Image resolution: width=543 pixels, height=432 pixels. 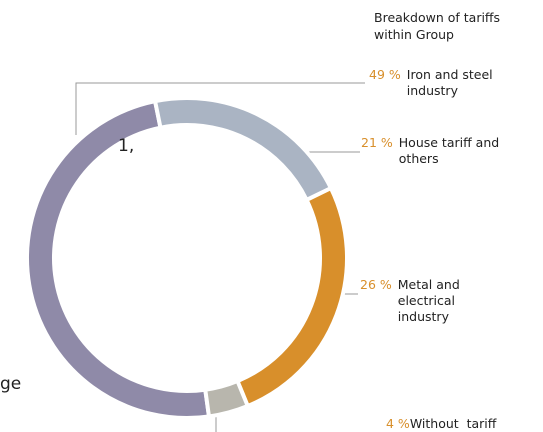 I want to click on category-label: Iron and steel industry, so click(x=449, y=82).